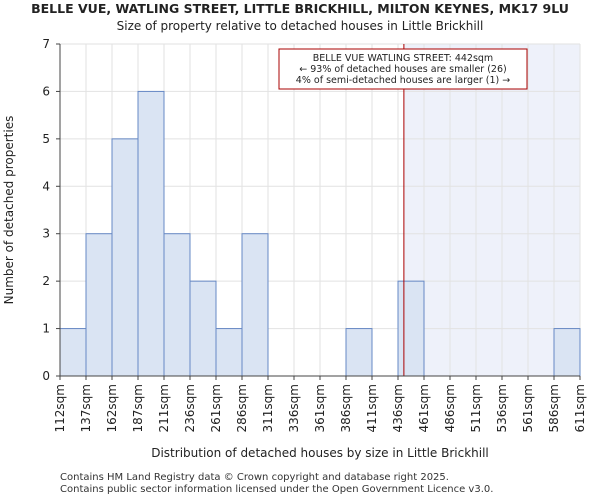 This screenshot has height=500, width=600. I want to click on y-tick-label: 0, so click(46, 376).